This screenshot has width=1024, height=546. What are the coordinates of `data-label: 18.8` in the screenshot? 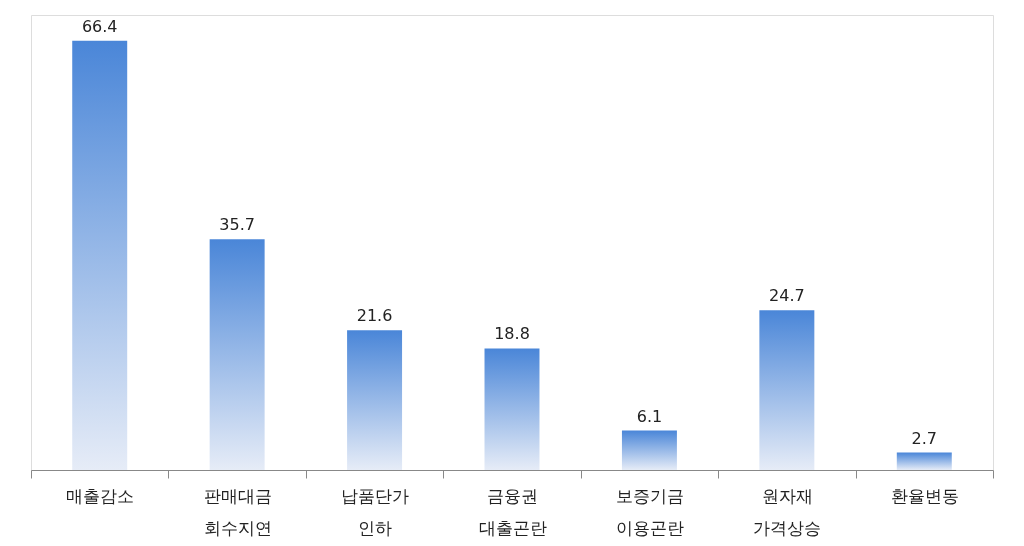 It's located at (512, 334).